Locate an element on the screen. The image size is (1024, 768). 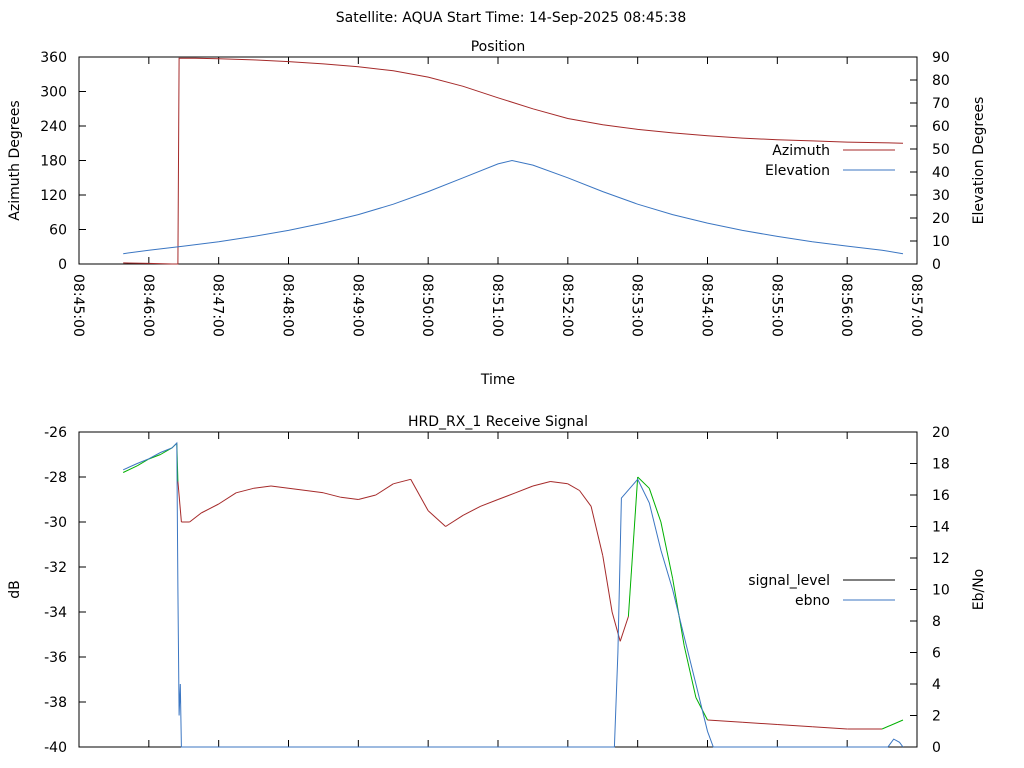
legend-label: Elevation is located at coordinates (797, 171).